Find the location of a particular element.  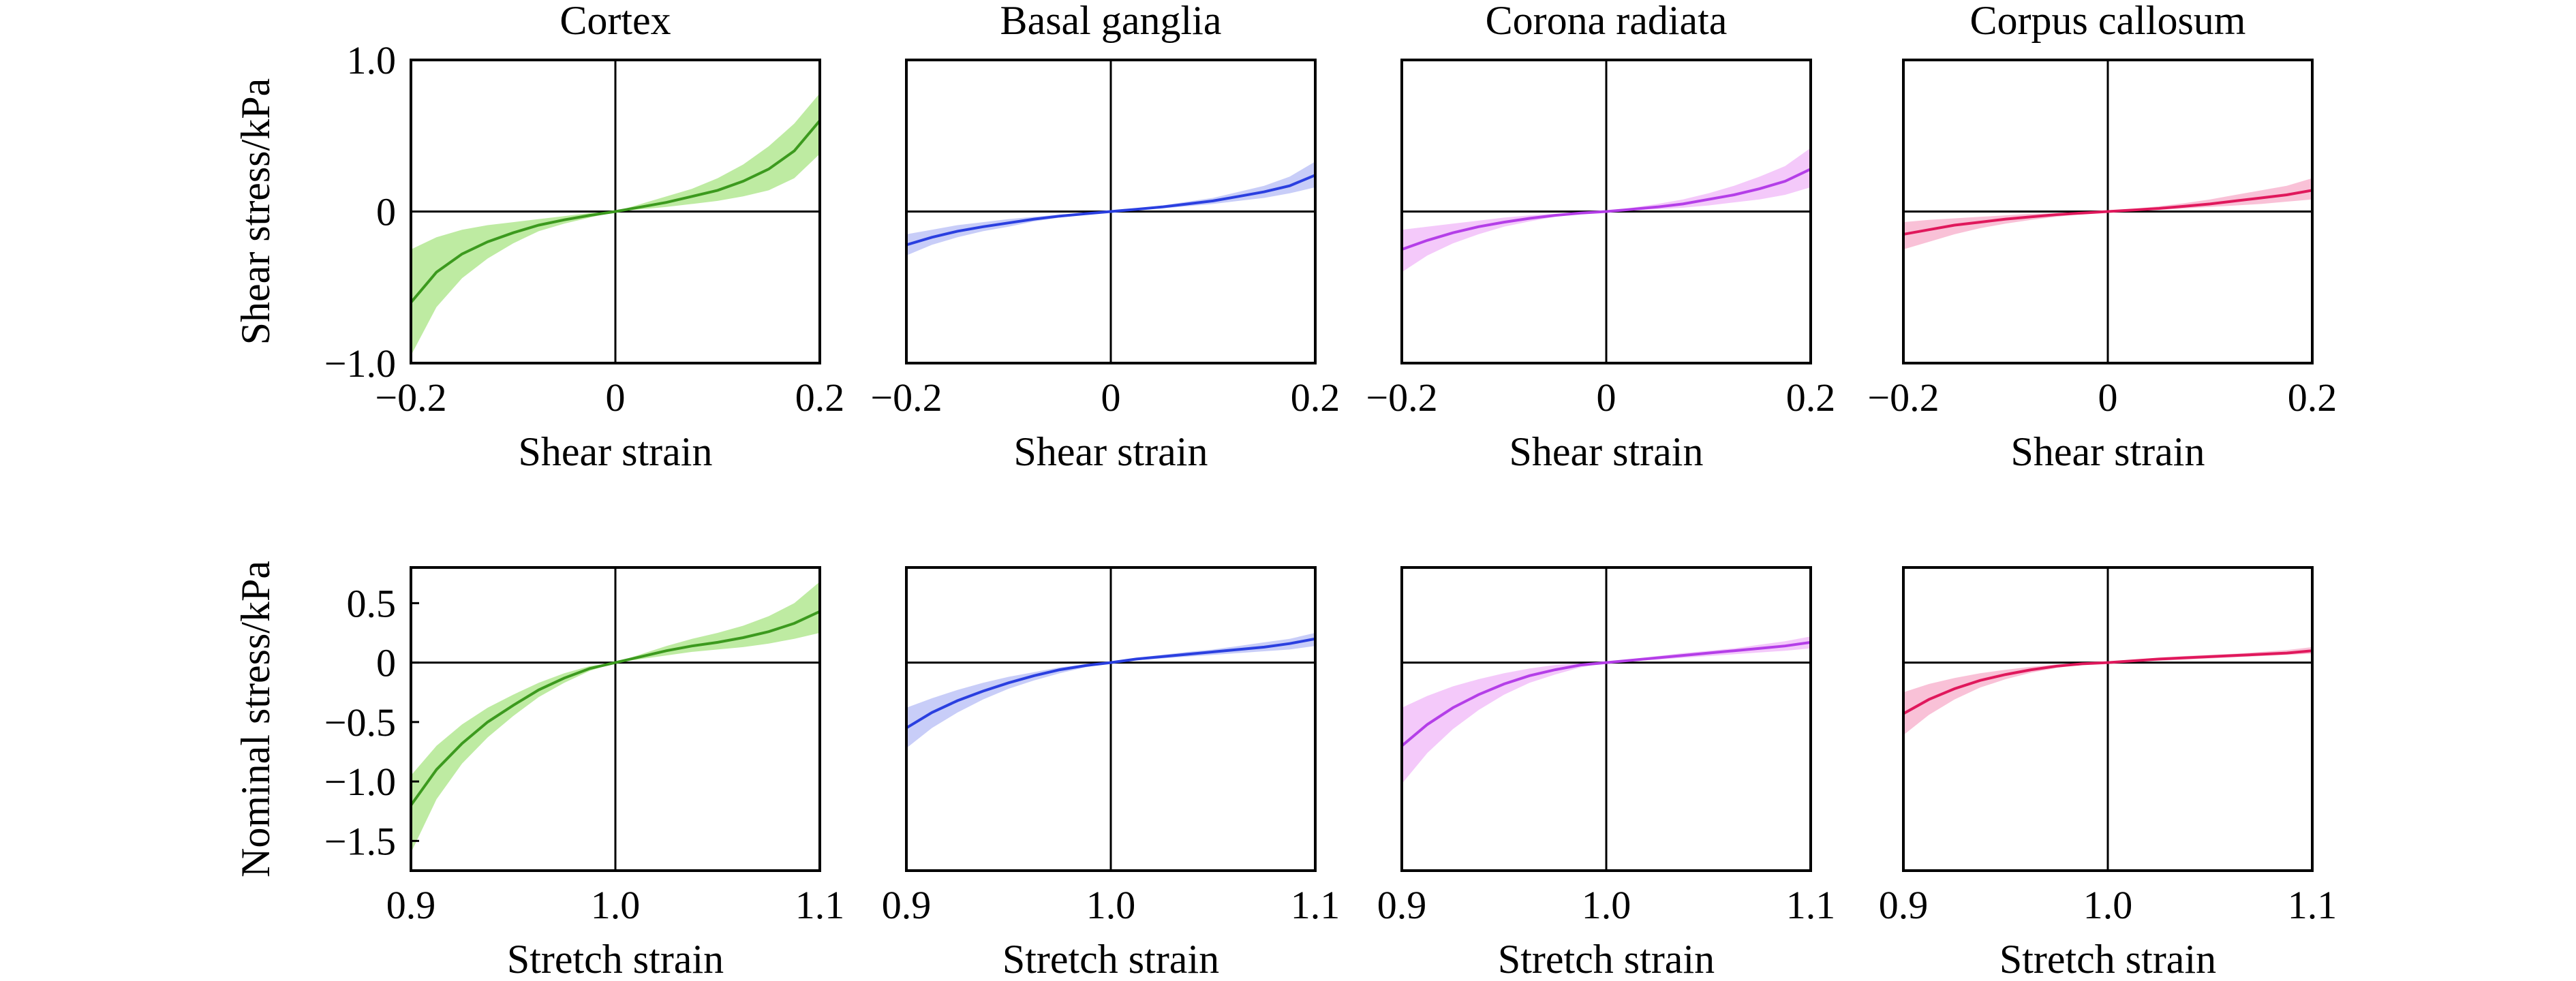

panel-shear-1: Basal ganglia −0.2 0 0.2 Shear strain is located at coordinates (1105, 237).